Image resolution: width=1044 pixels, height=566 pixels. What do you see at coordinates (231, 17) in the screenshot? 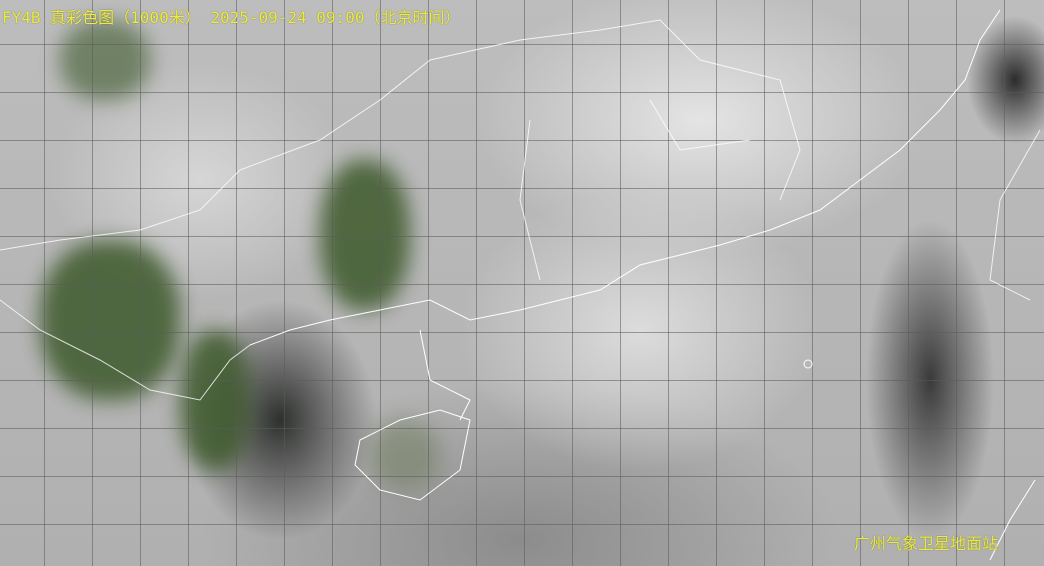
I see `image-title: FY4B 真彩色图（1000米） 2025-09-24 09:00（北京时间）` at bounding box center [231, 17].